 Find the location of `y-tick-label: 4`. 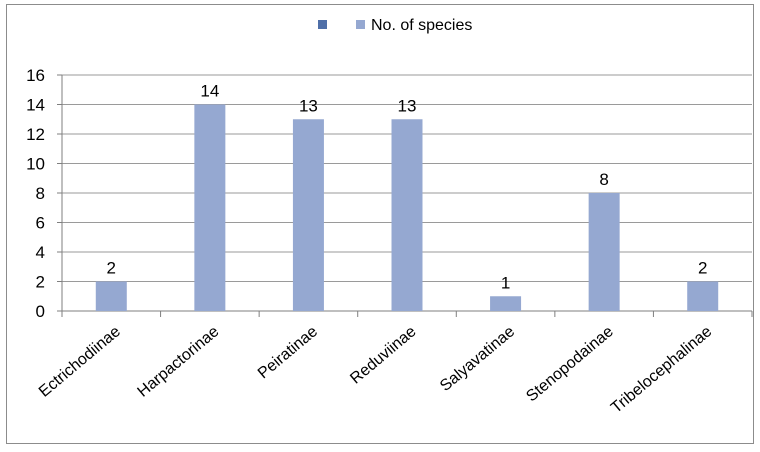

y-tick-label: 4 is located at coordinates (40, 252).